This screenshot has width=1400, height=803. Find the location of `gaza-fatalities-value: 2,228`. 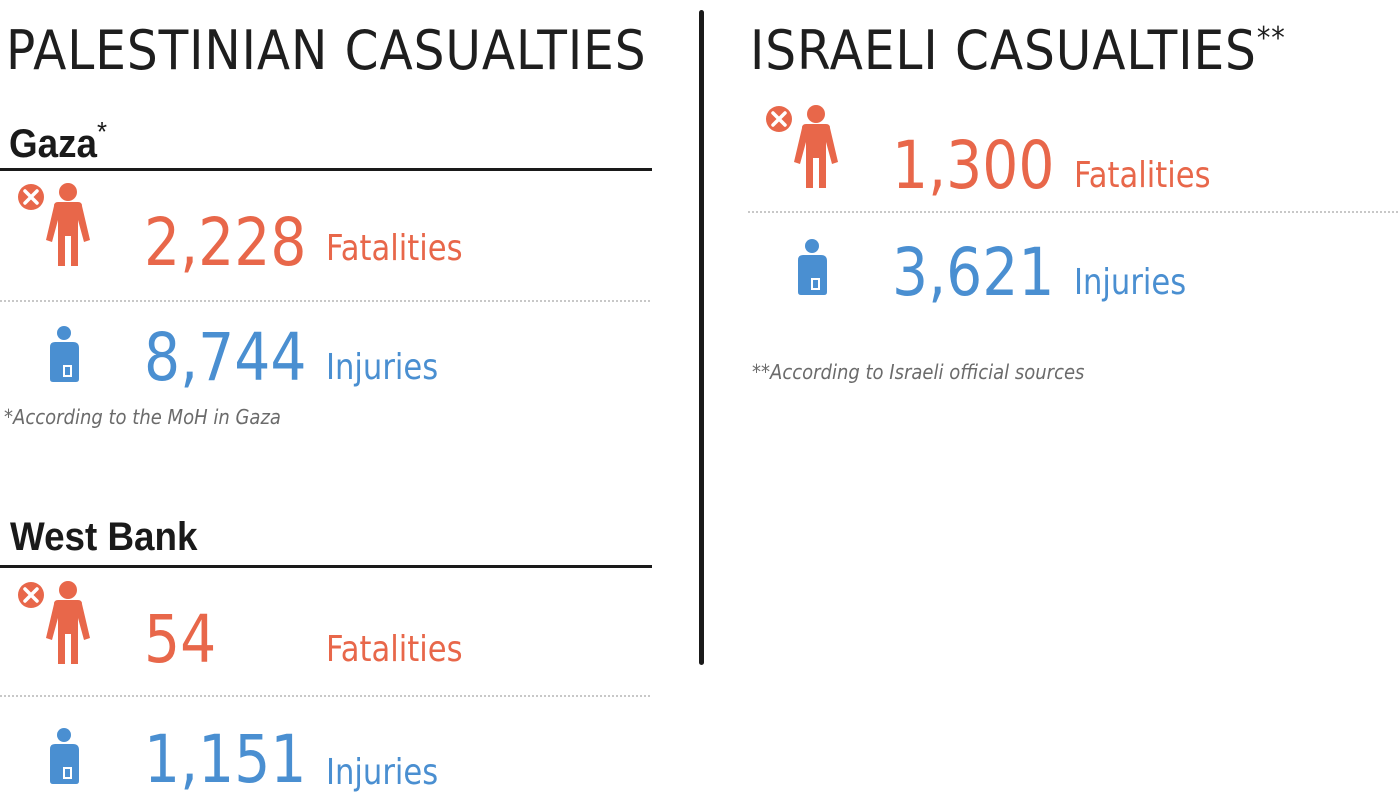

gaza-fatalities-value: 2,228 is located at coordinates (225, 242).